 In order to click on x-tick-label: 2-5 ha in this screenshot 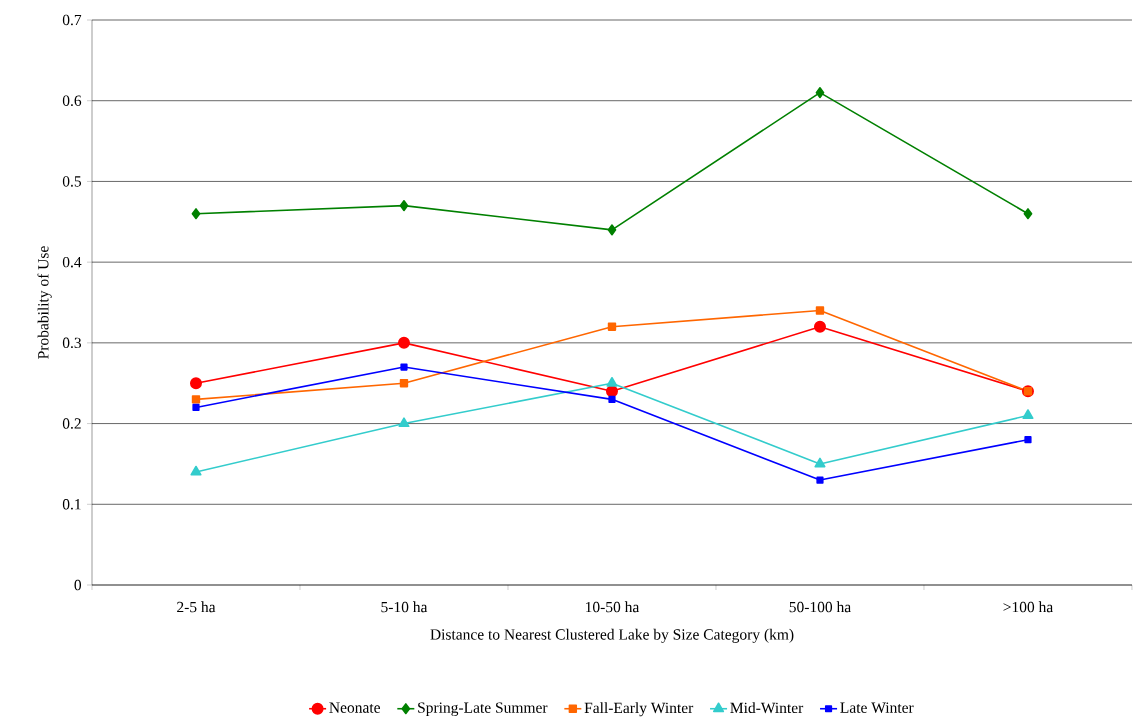, I will do `click(196, 607)`.